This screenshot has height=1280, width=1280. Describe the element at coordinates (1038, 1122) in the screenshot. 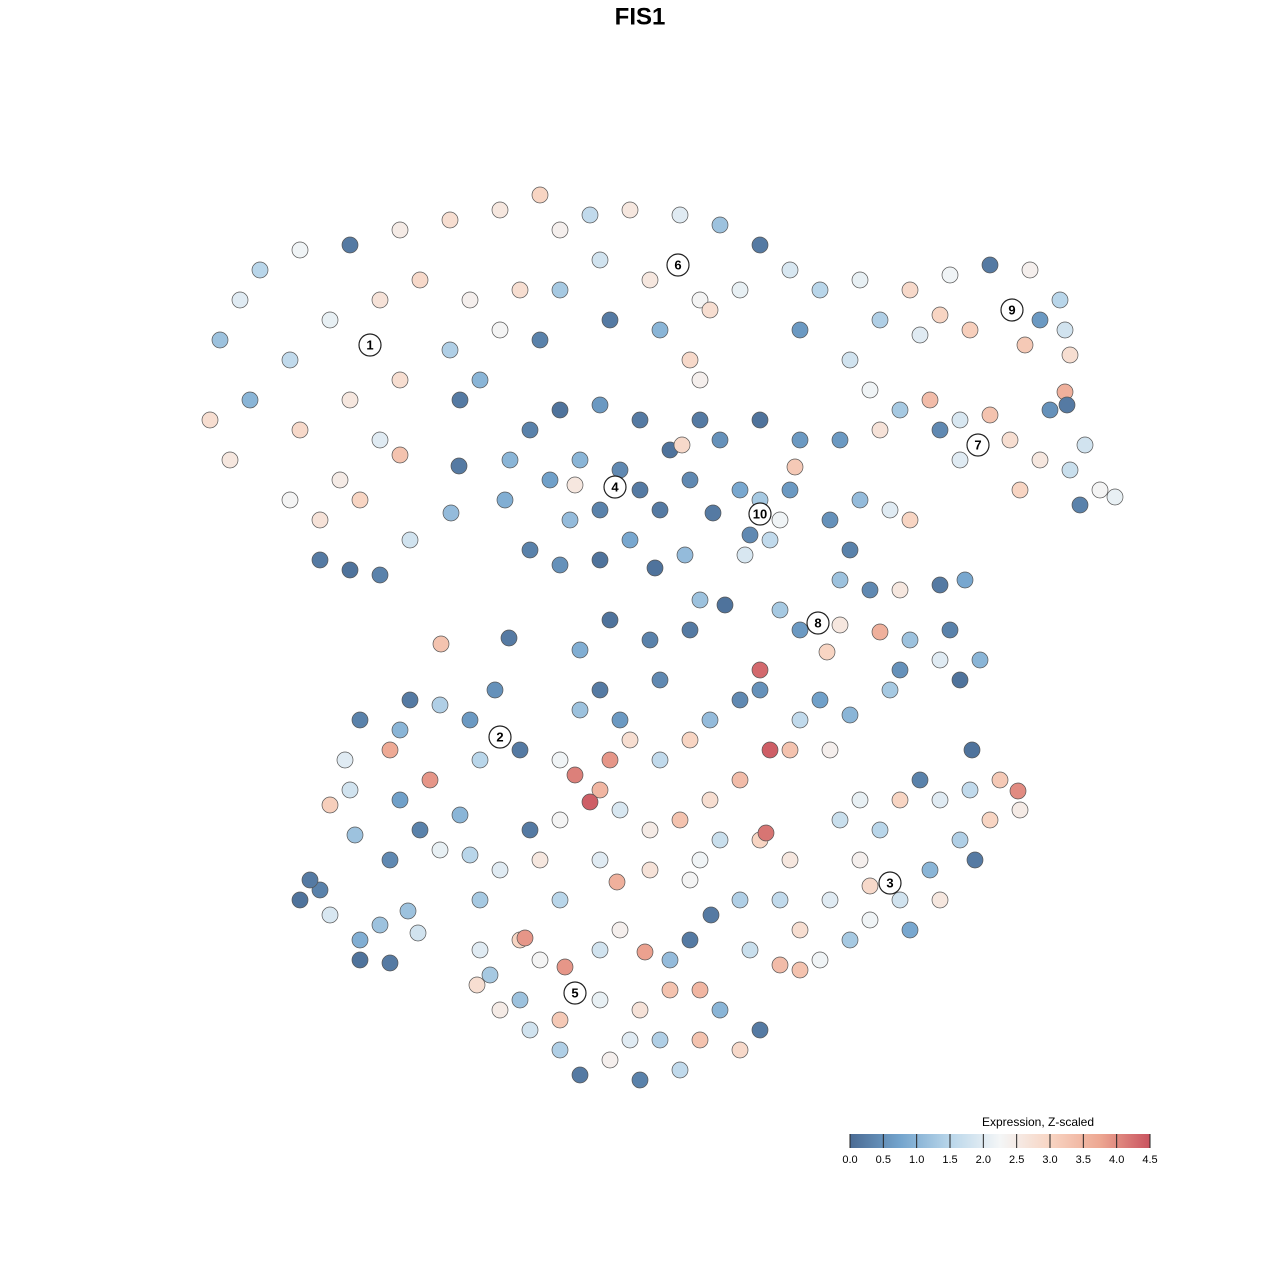

I see `colorbar-title: Expression, Z-scaled` at that location.